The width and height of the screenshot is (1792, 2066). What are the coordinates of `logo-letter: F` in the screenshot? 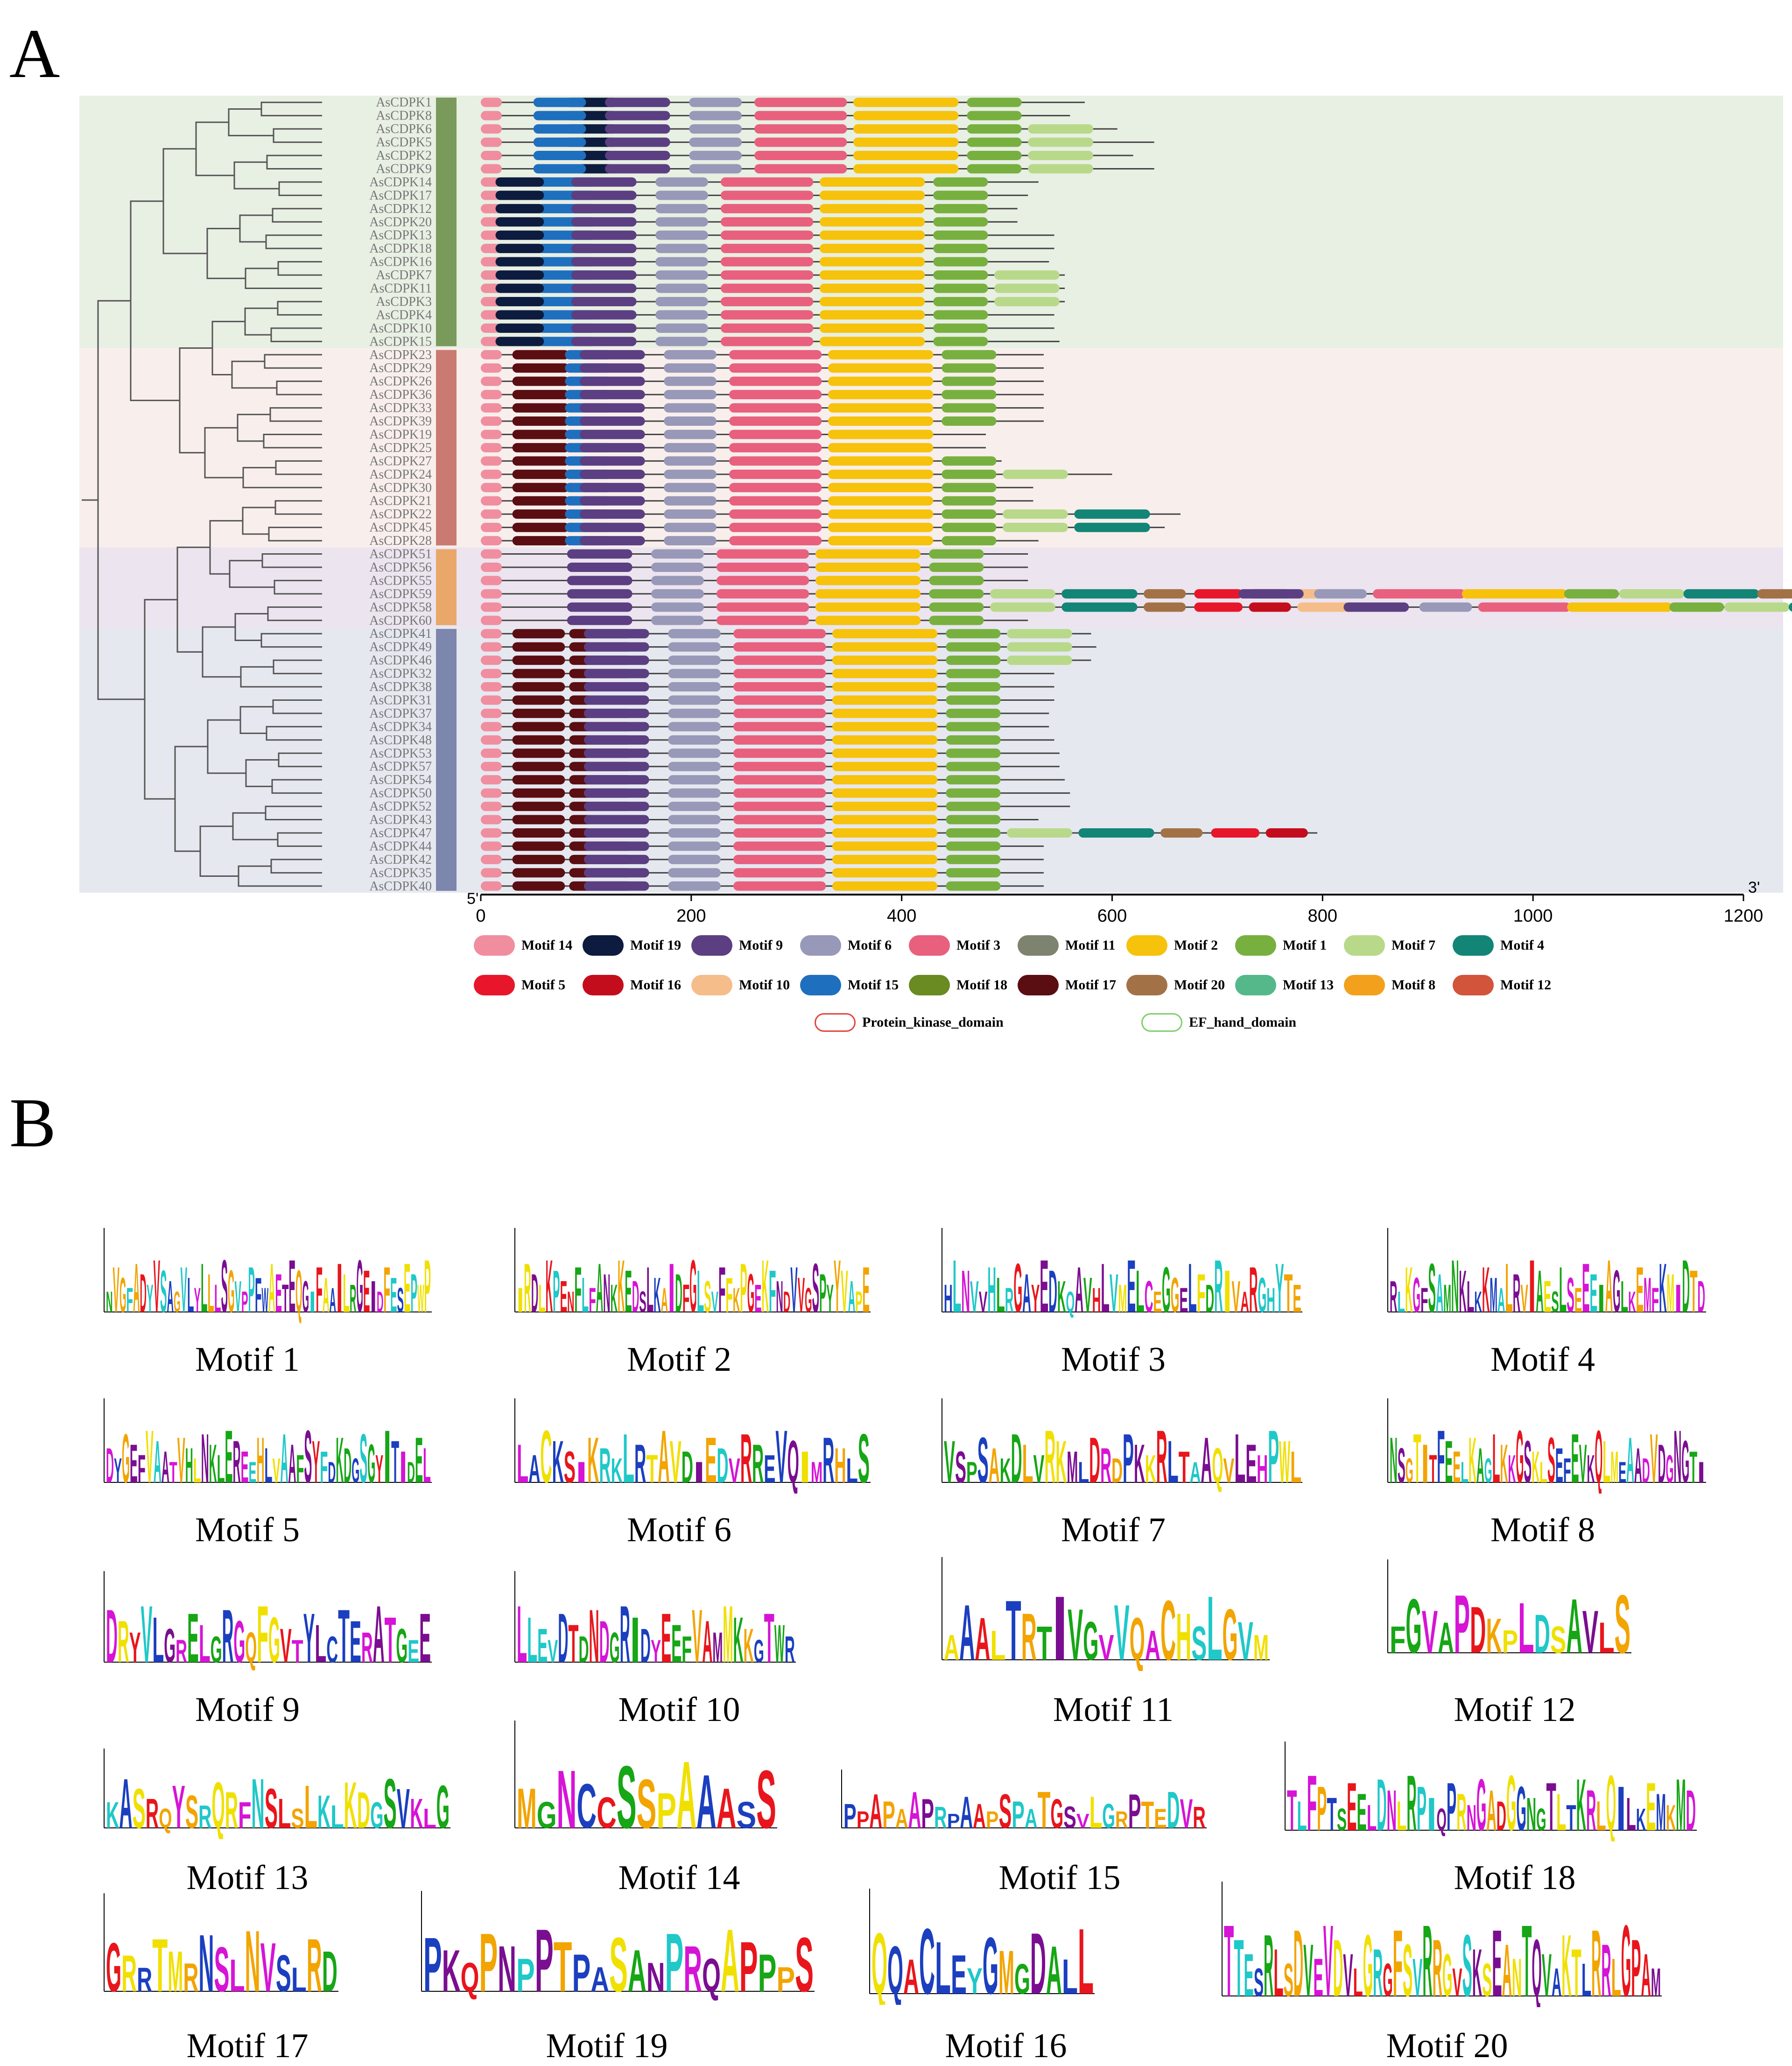 It's located at (320, 1288).